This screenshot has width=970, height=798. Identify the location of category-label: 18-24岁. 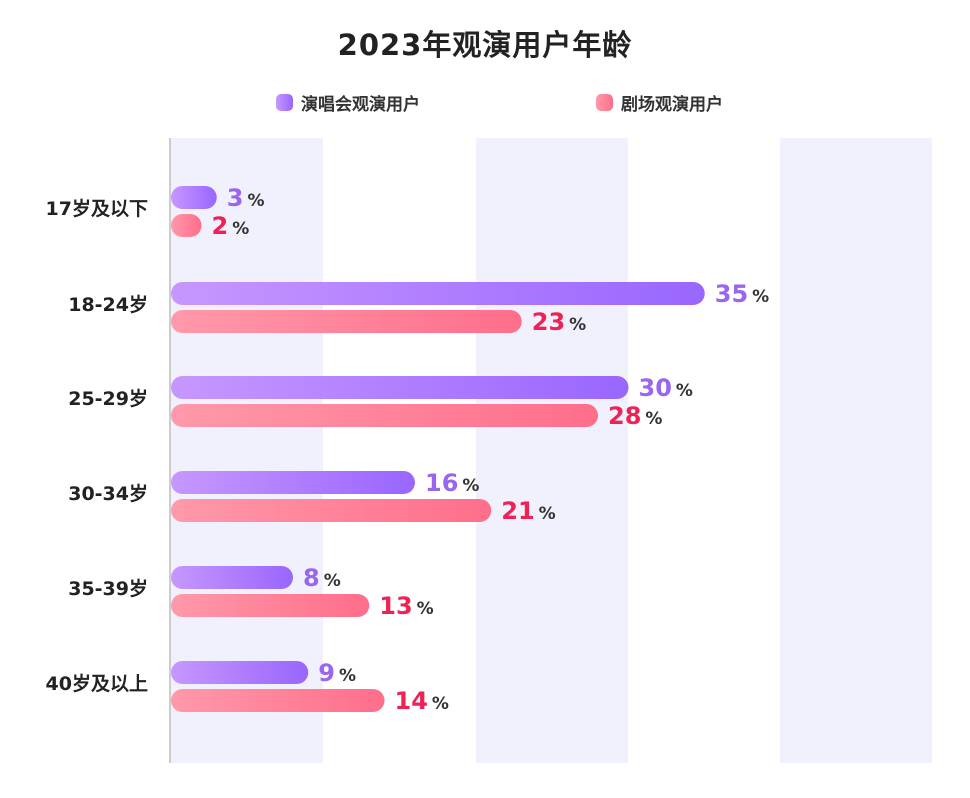
(108, 304).